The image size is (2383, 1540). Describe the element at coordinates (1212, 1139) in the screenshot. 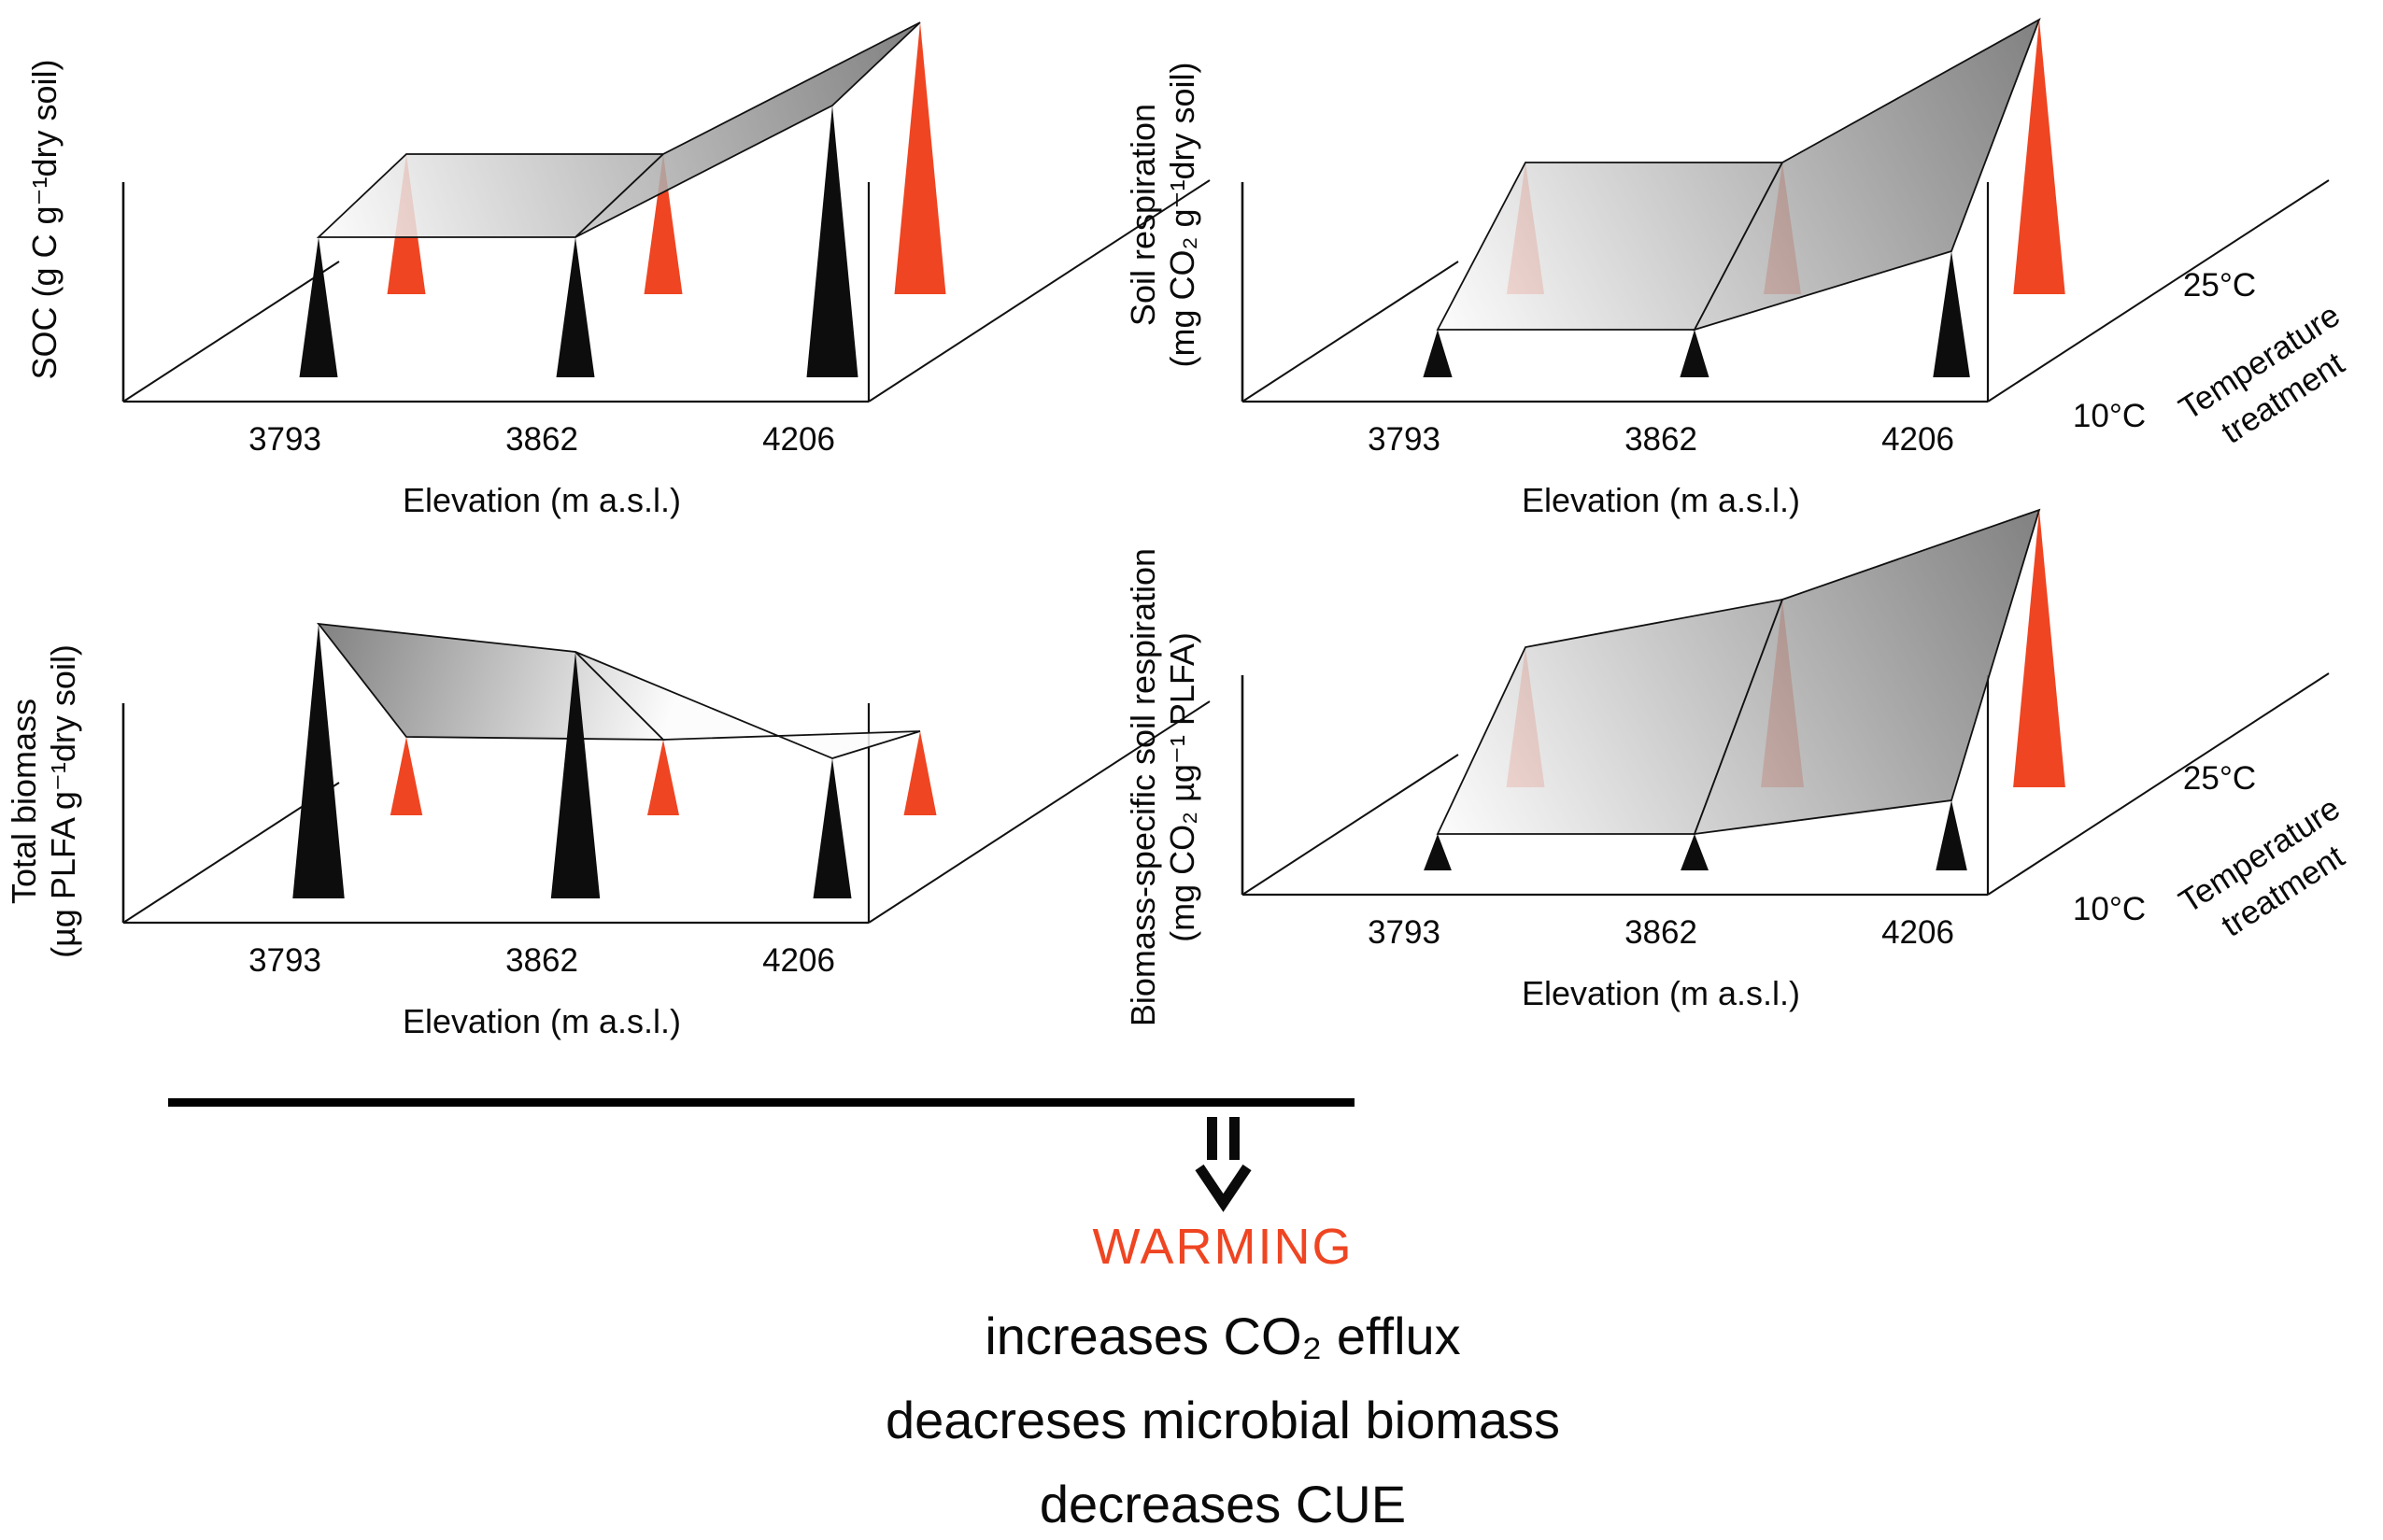

I see `arrow-bar-left` at that location.